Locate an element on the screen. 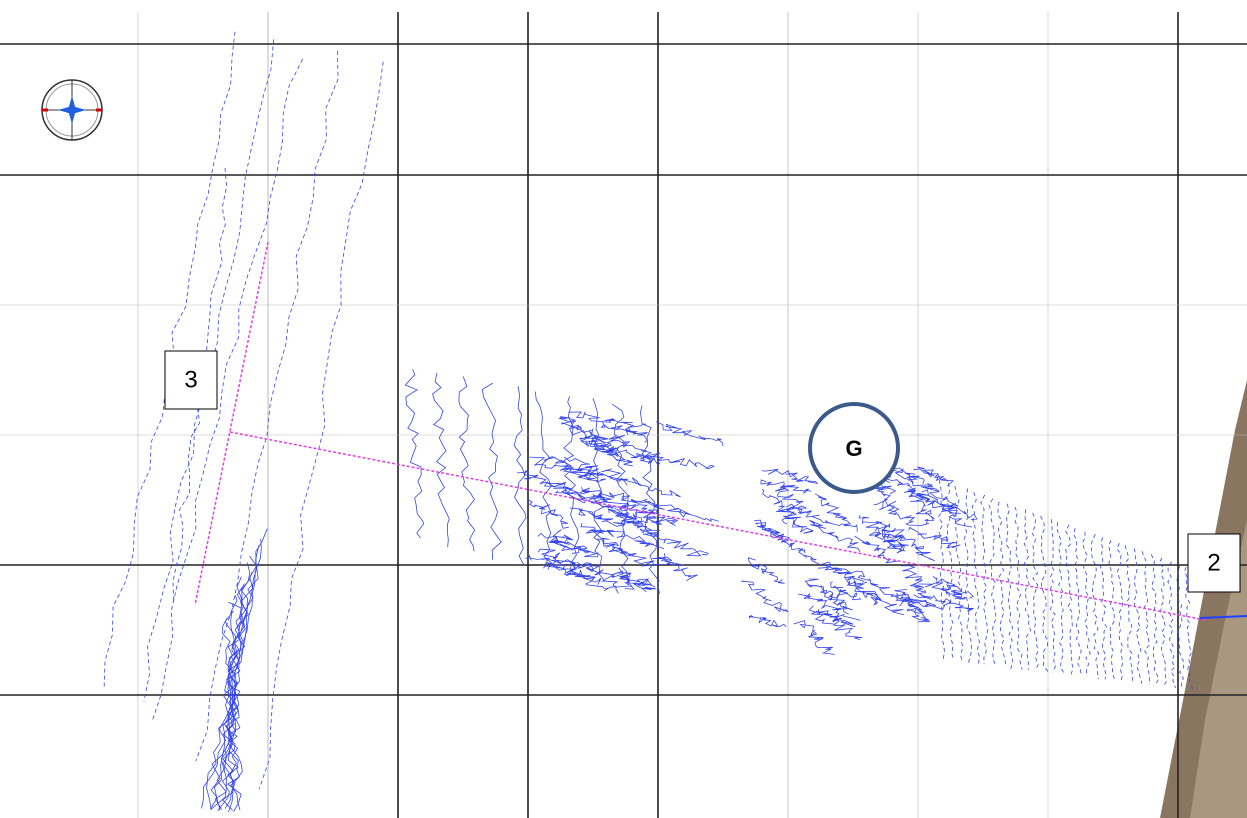 The height and width of the screenshot is (818, 1247). marker-2: 2 is located at coordinates (1214, 563).